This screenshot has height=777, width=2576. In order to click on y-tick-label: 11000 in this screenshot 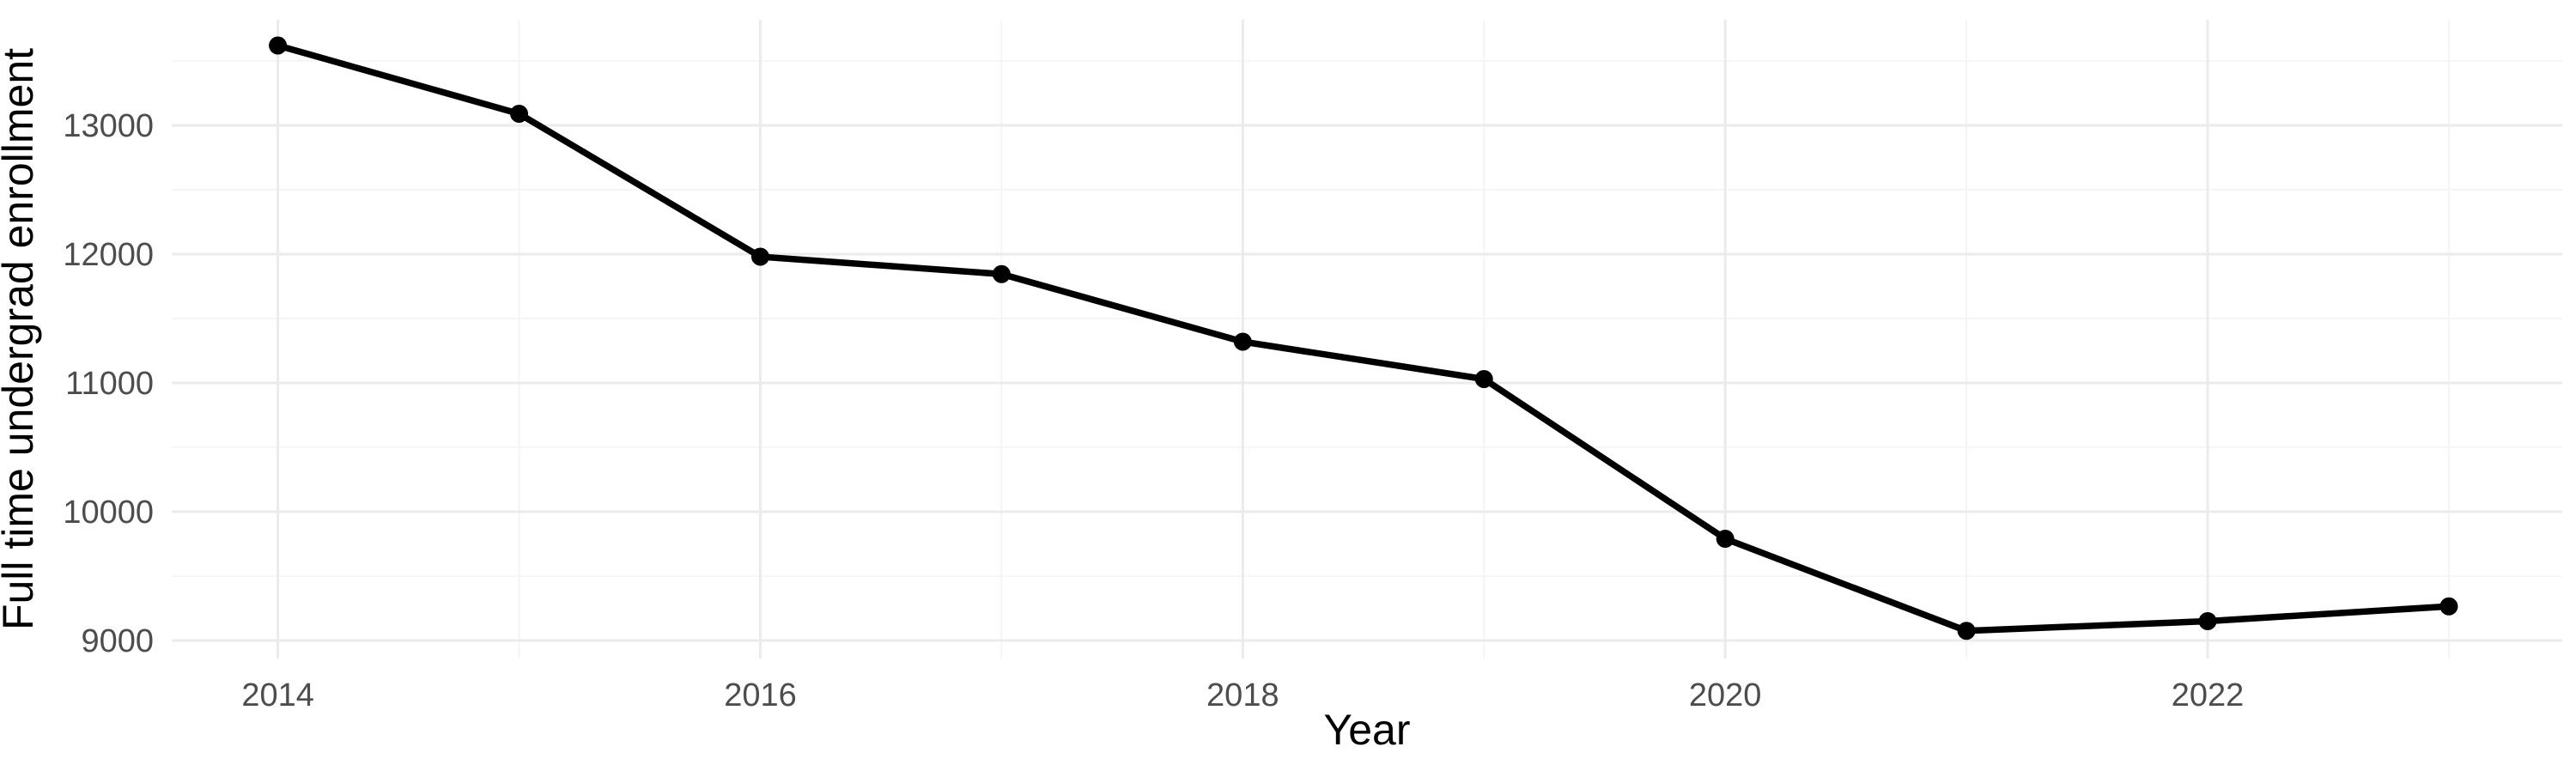, I will do `click(109, 384)`.